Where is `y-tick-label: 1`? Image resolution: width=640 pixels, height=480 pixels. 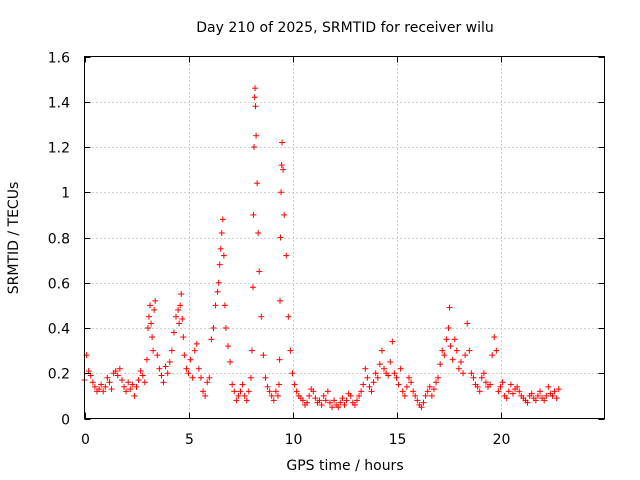 y-tick-label: 1 is located at coordinates (65, 194).